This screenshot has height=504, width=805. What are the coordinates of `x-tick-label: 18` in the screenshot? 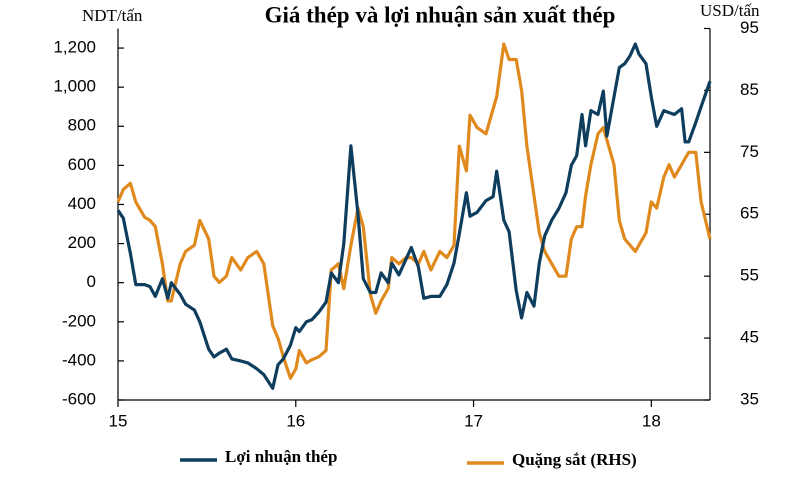 It's located at (651, 420).